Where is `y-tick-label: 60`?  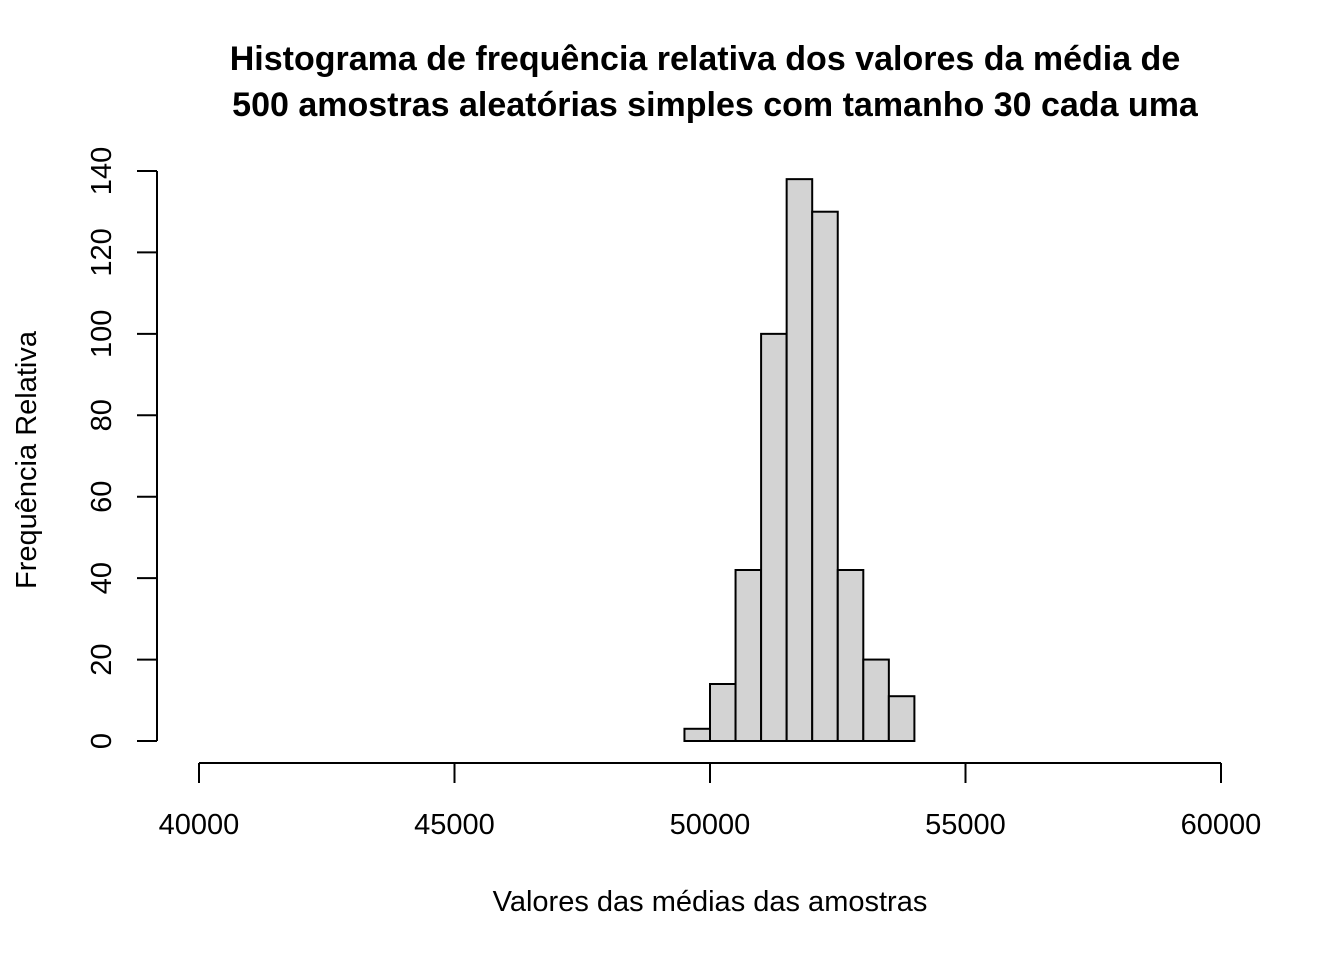
y-tick-label: 60 is located at coordinates (102, 497).